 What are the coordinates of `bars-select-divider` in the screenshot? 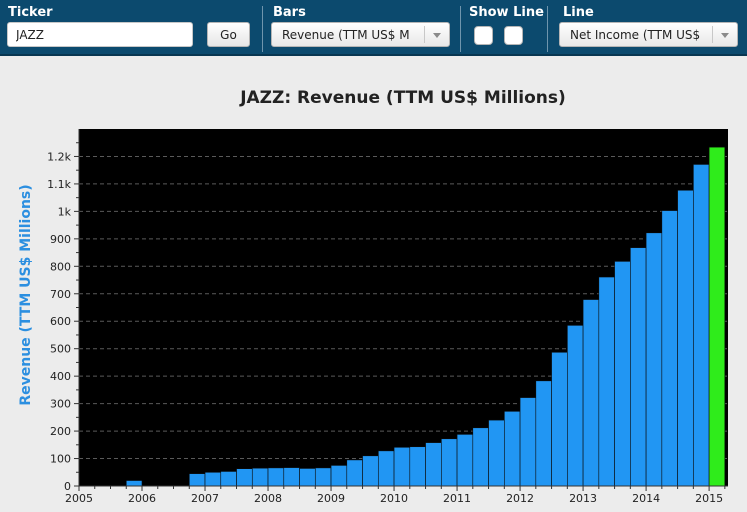 It's located at (424, 34).